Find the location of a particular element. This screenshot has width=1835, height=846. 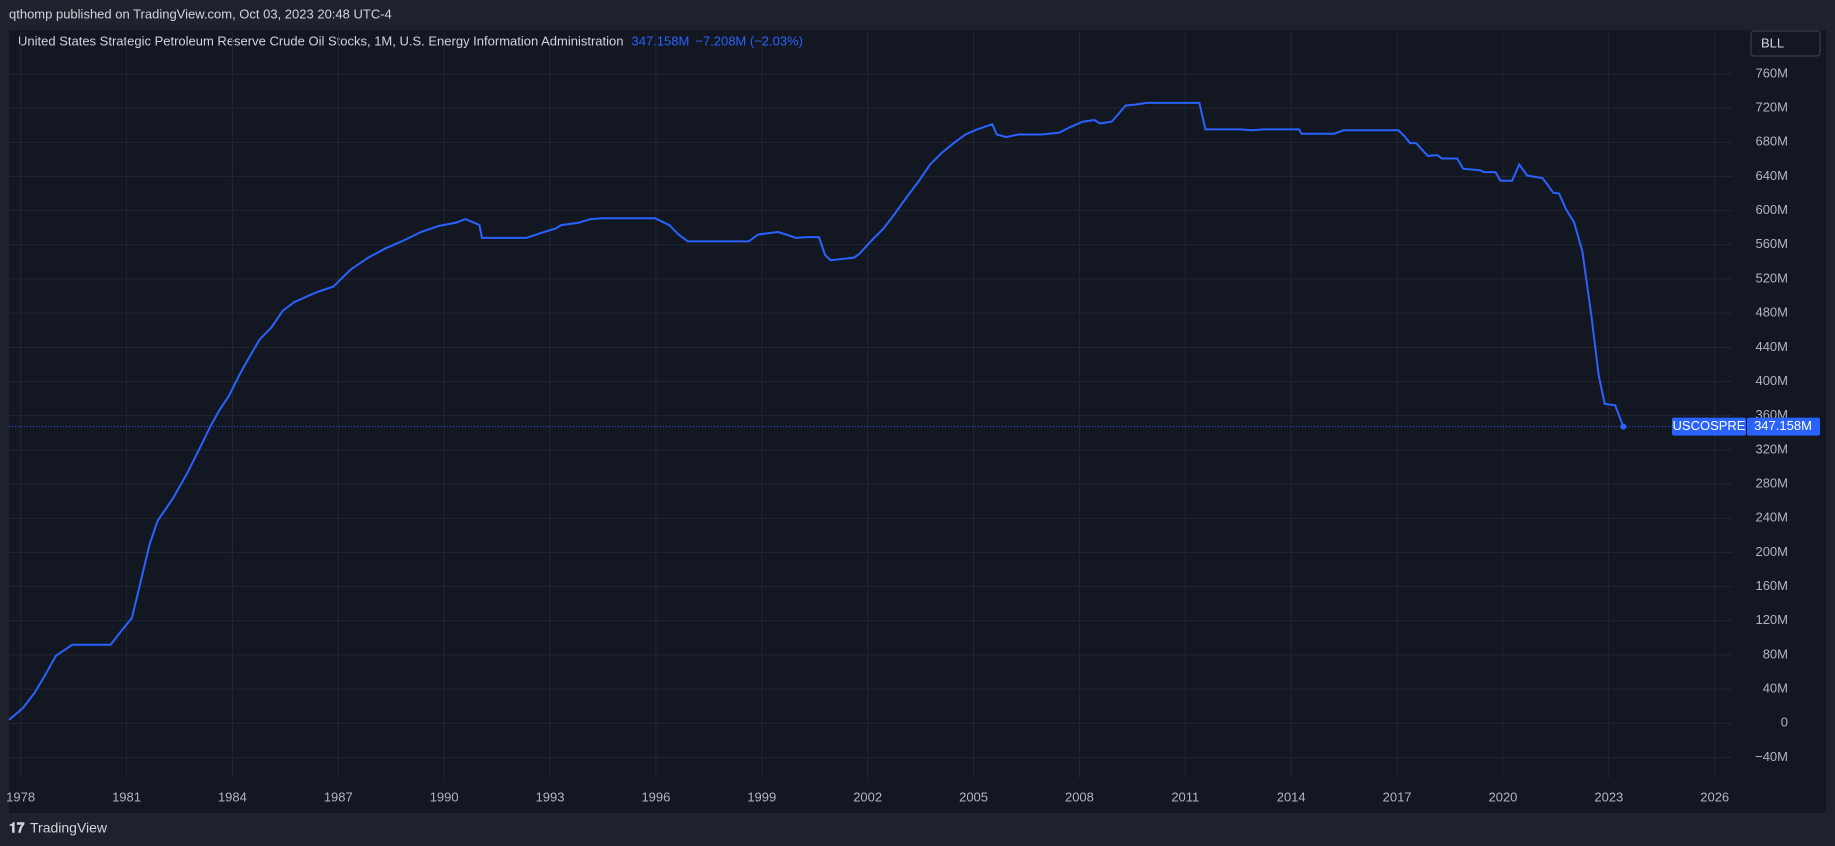

y-tick-label: 0 is located at coordinates (1784, 722).